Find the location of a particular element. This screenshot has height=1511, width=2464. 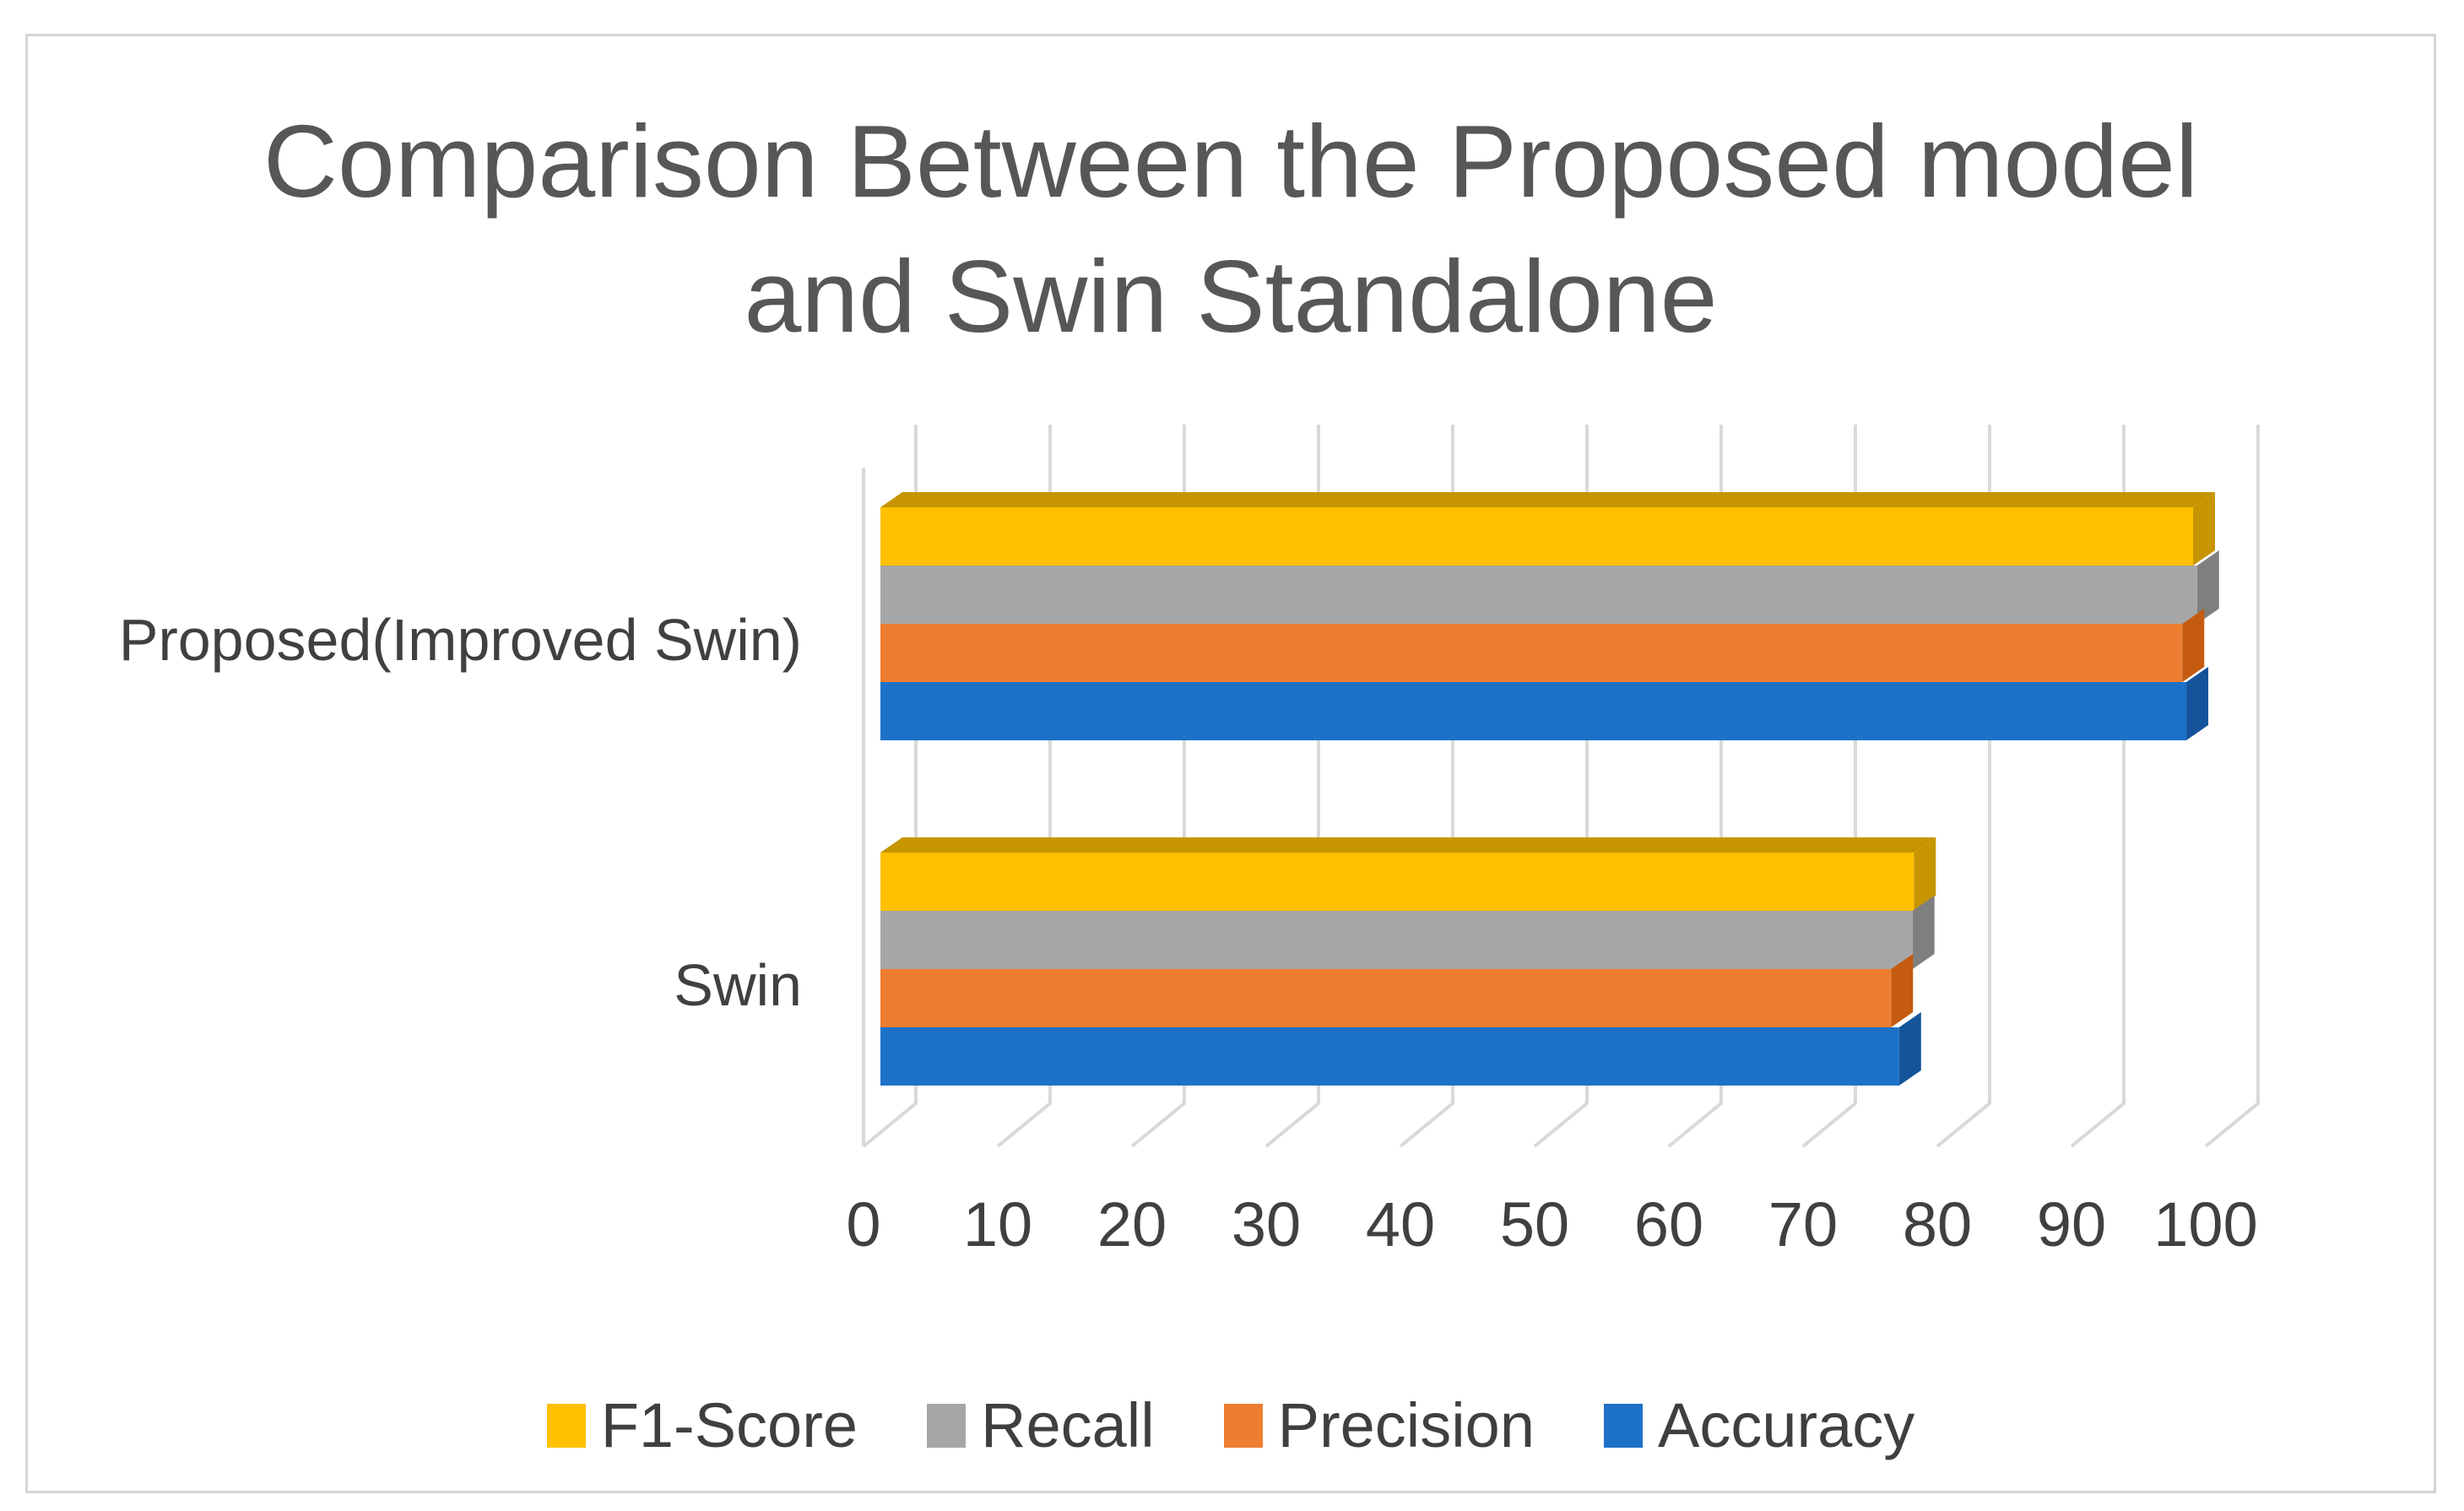

bar-group-proposed is located at coordinates (1549, 616).